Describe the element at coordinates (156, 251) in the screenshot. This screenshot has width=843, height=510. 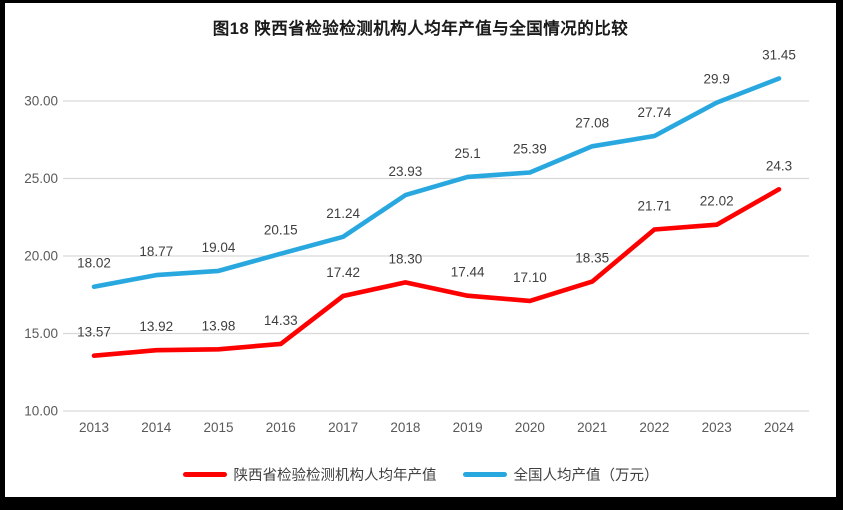
I see `data-label: 18.77` at that location.